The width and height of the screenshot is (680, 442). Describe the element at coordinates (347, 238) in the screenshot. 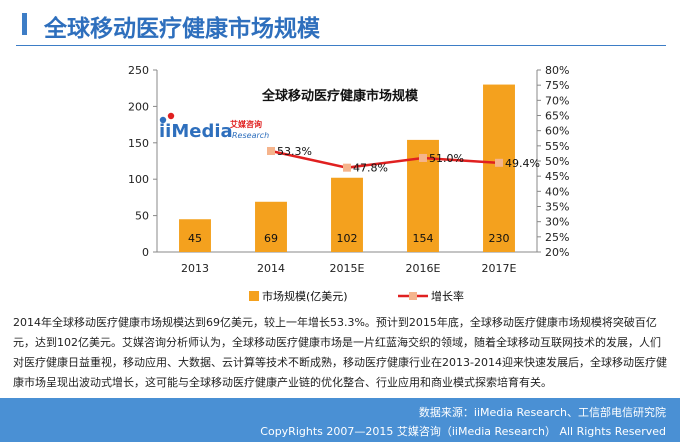

I see `bar-value-label: 102` at that location.